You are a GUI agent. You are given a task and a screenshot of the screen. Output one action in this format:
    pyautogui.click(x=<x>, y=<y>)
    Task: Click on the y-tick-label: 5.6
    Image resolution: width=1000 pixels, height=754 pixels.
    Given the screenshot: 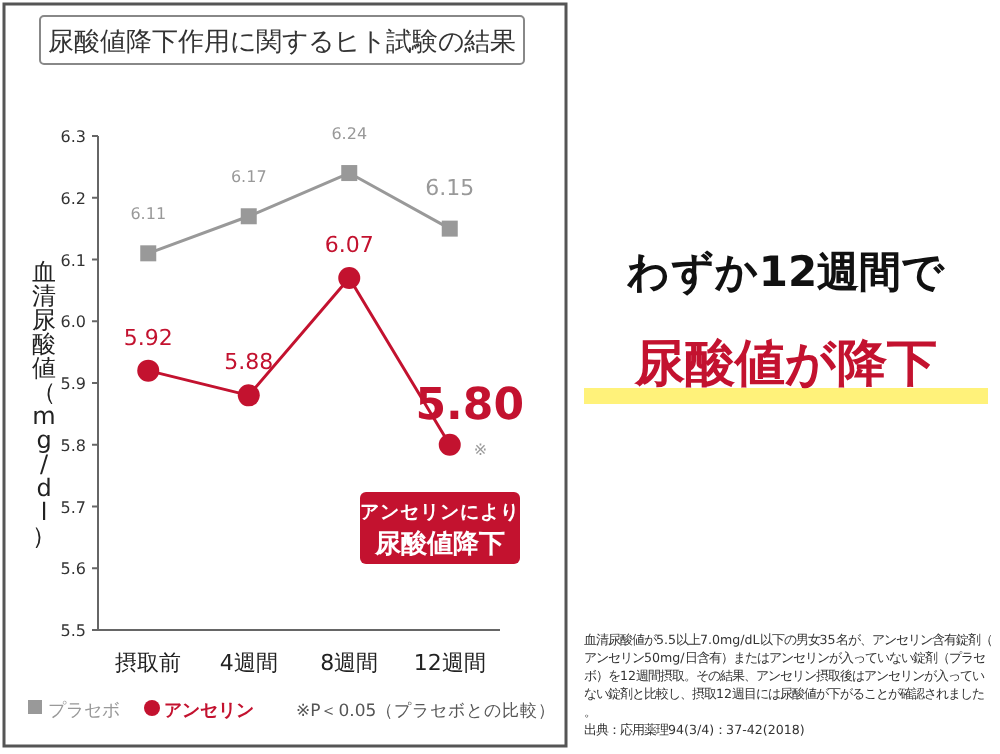 What is the action you would take?
    pyautogui.click(x=73, y=569)
    